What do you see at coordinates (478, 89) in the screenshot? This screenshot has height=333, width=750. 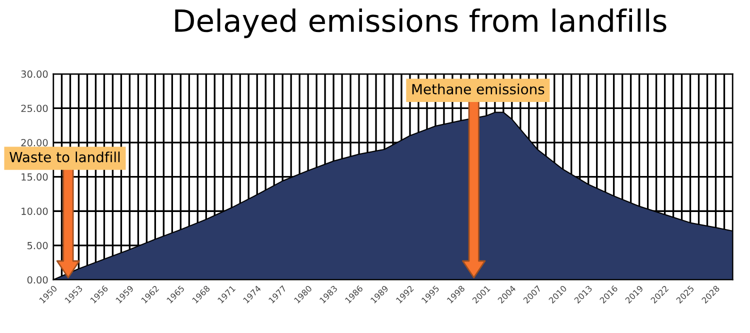 I see `annotation: Methane emissions` at bounding box center [478, 89].